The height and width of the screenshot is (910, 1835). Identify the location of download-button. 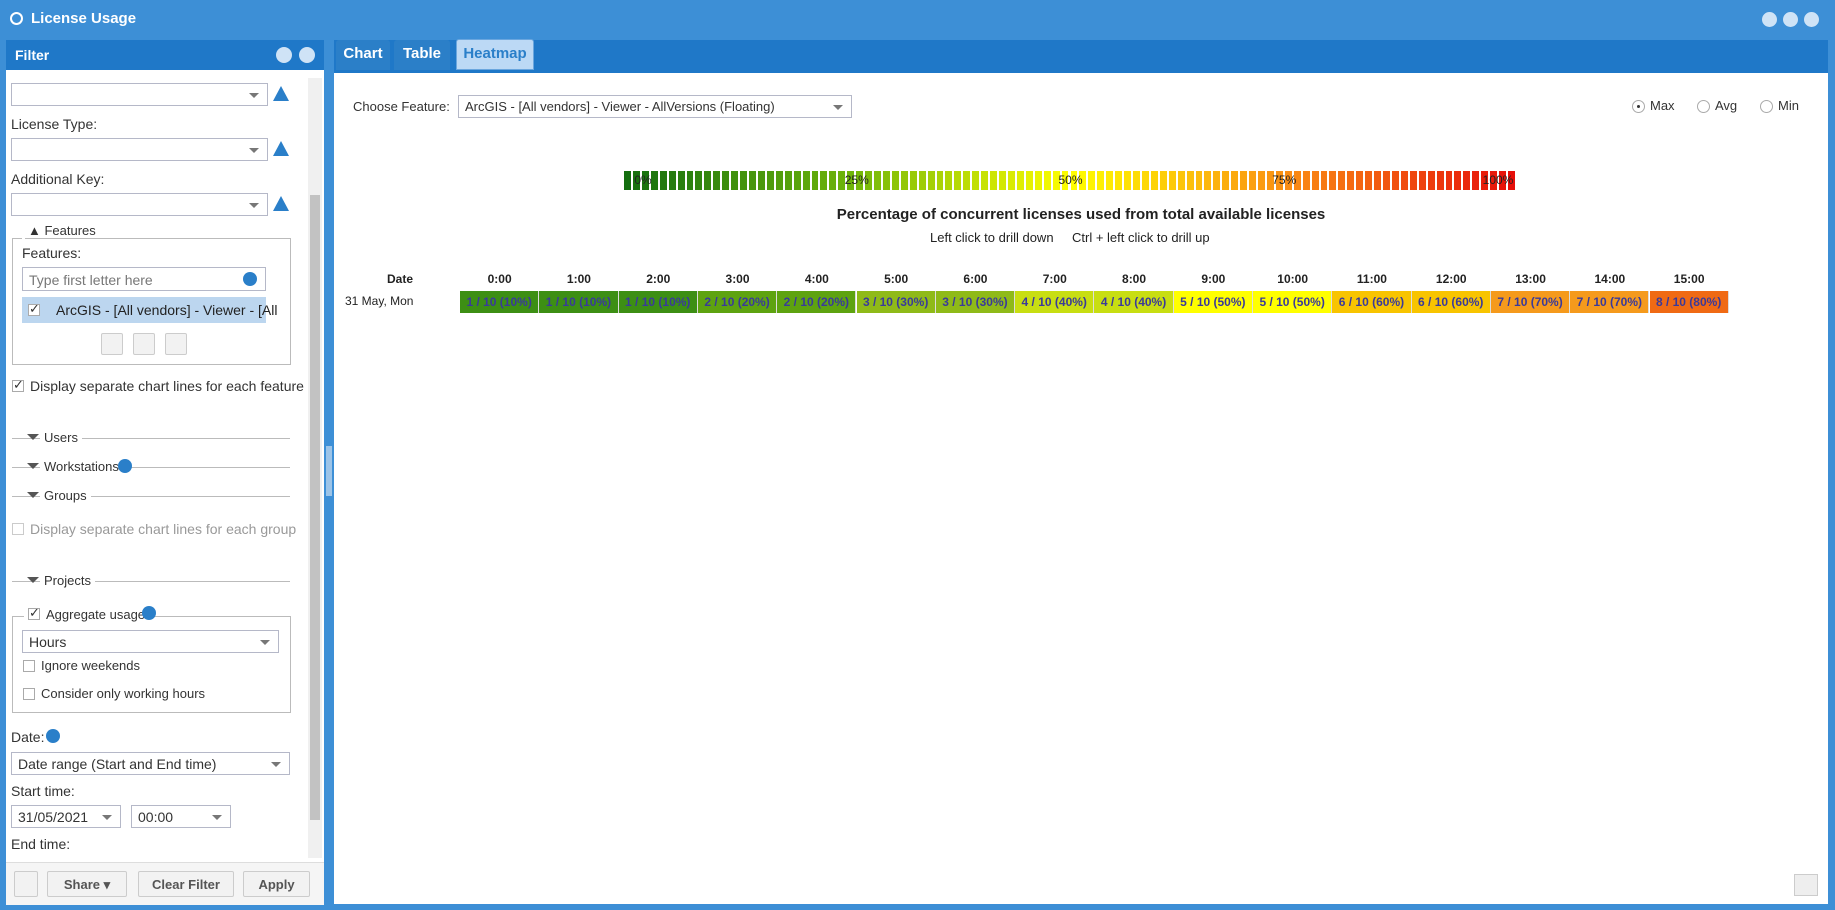
(1806, 885).